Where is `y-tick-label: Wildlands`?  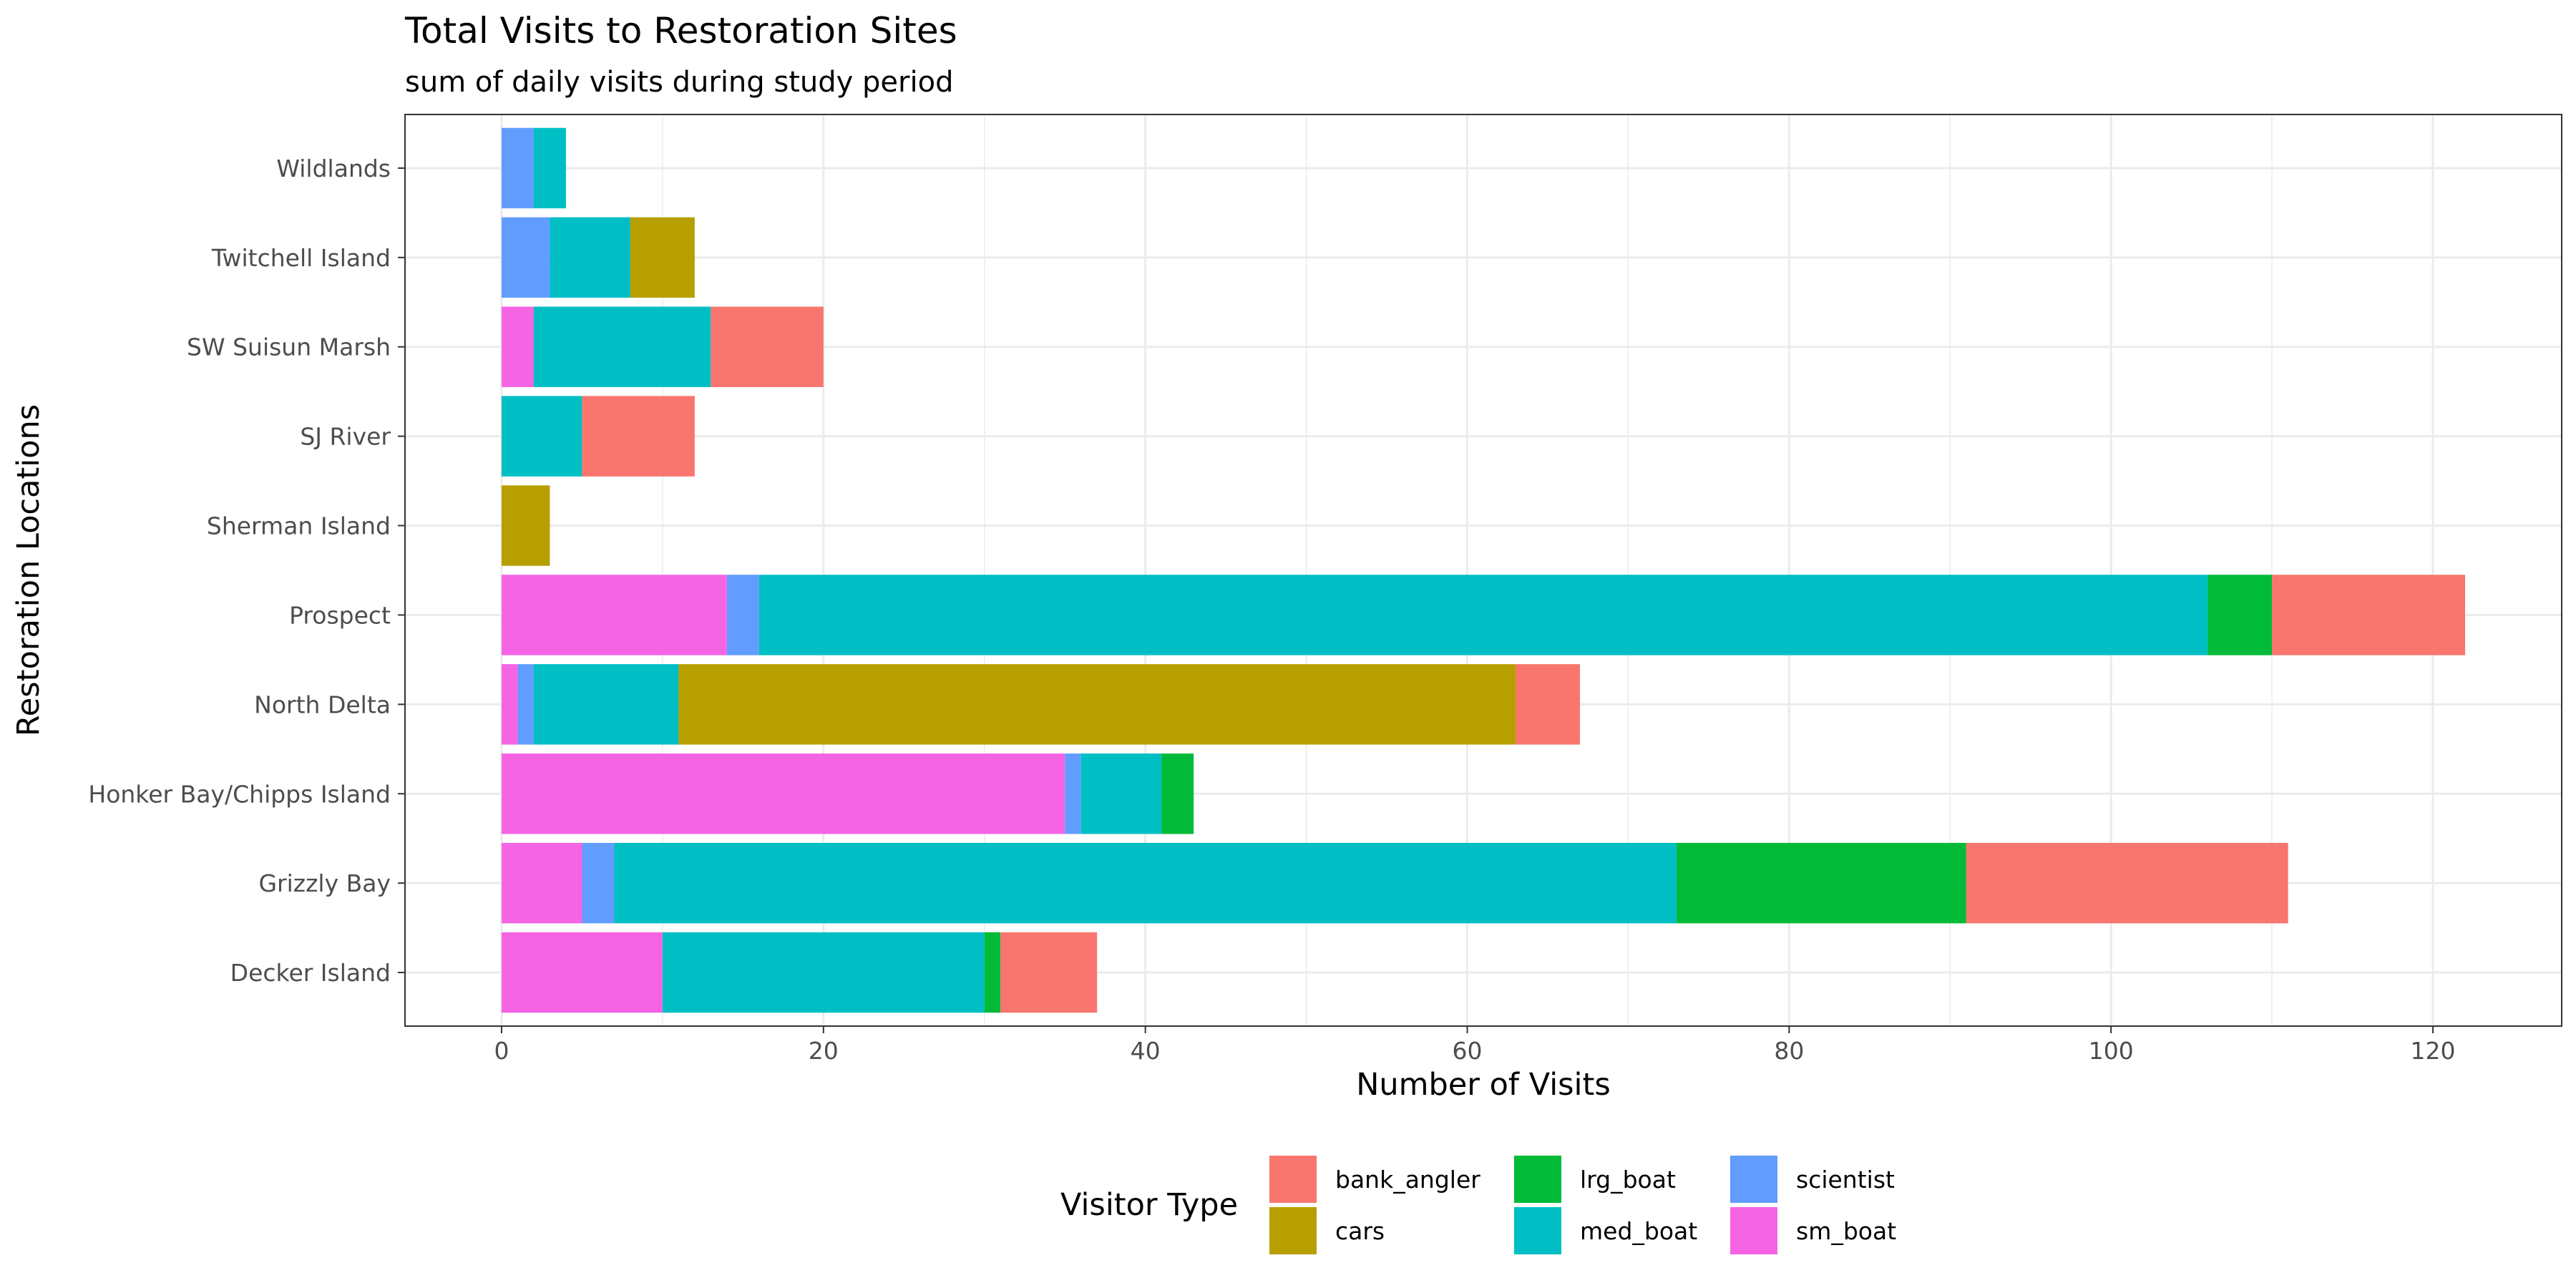
y-tick-label: Wildlands is located at coordinates (333, 168).